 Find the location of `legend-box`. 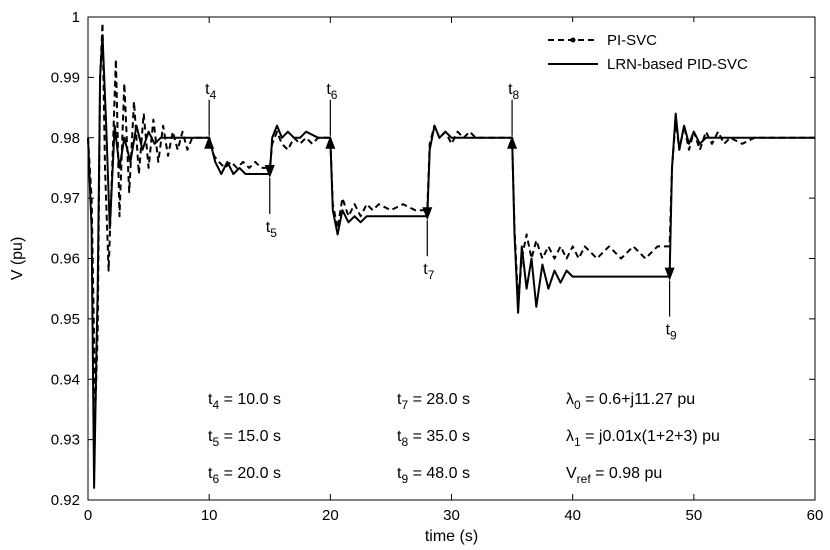

legend-box is located at coordinates (674, 51).